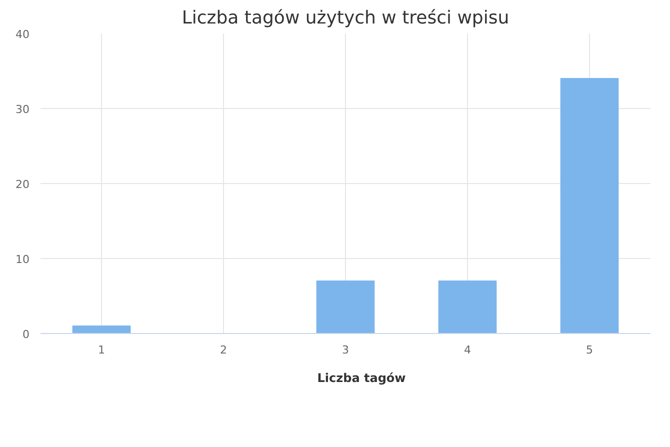 Image resolution: width=670 pixels, height=447 pixels. I want to click on y-tick-label: 40, so click(23, 34).